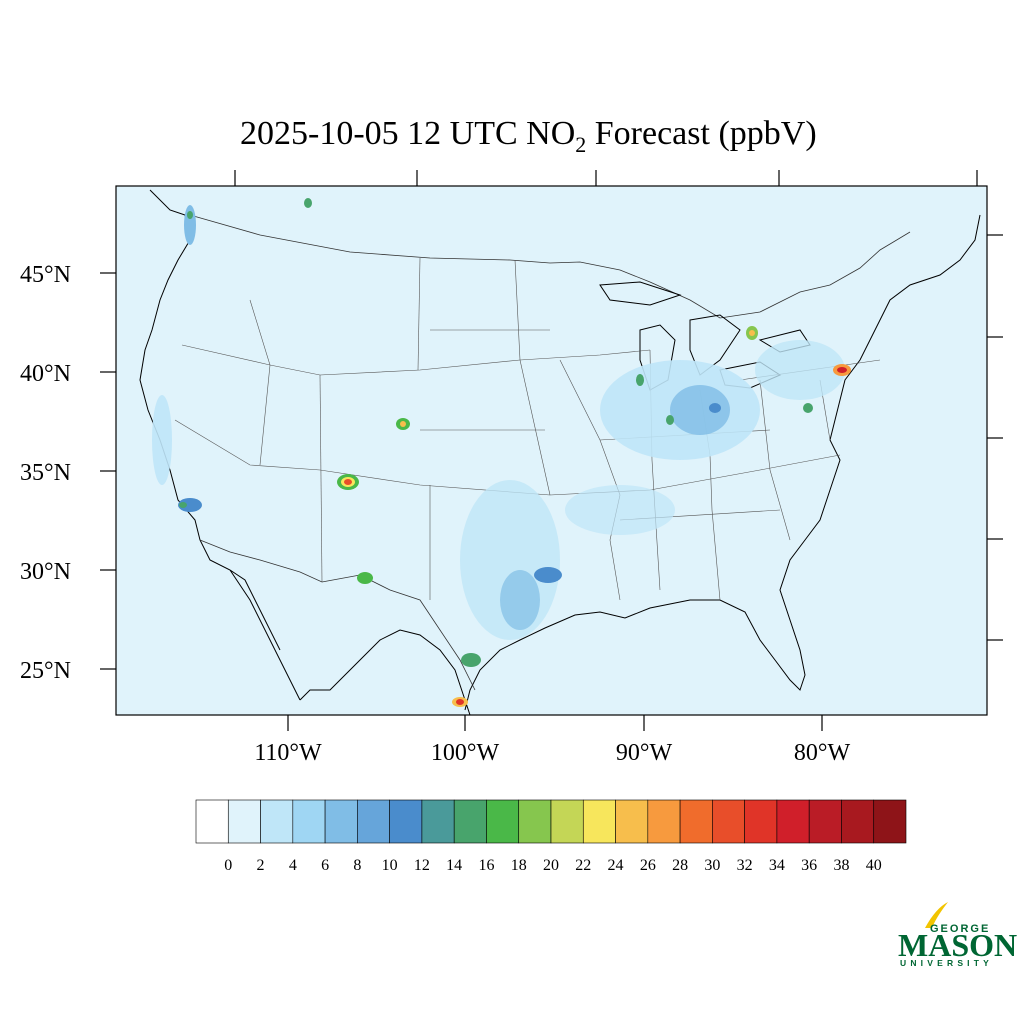  Describe the element at coordinates (712, 865) in the screenshot. I see `colorbar-tick-label: 30` at that location.